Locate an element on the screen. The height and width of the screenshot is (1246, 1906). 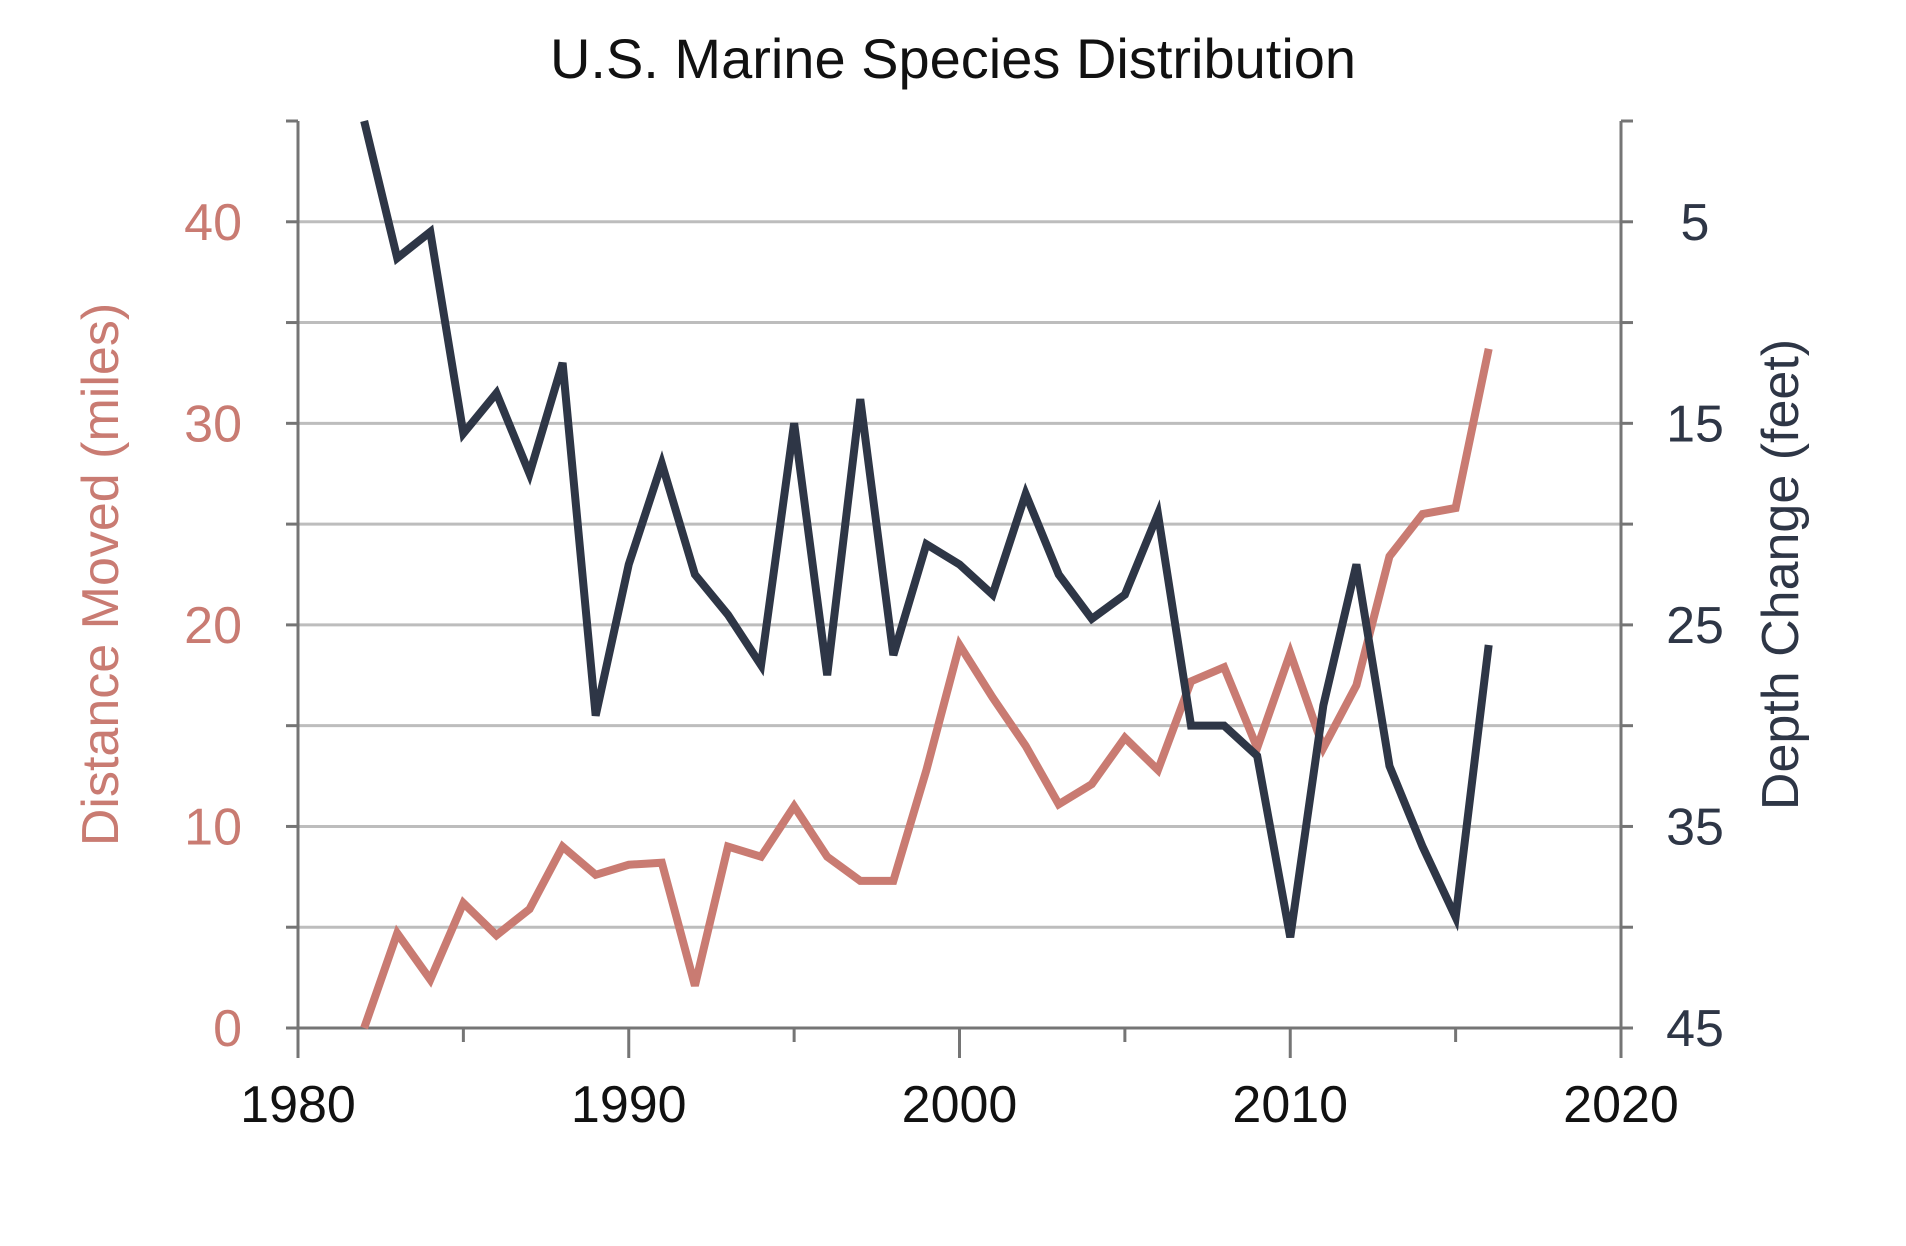
y-right-tick-label: 5 is located at coordinates (1695, 223).